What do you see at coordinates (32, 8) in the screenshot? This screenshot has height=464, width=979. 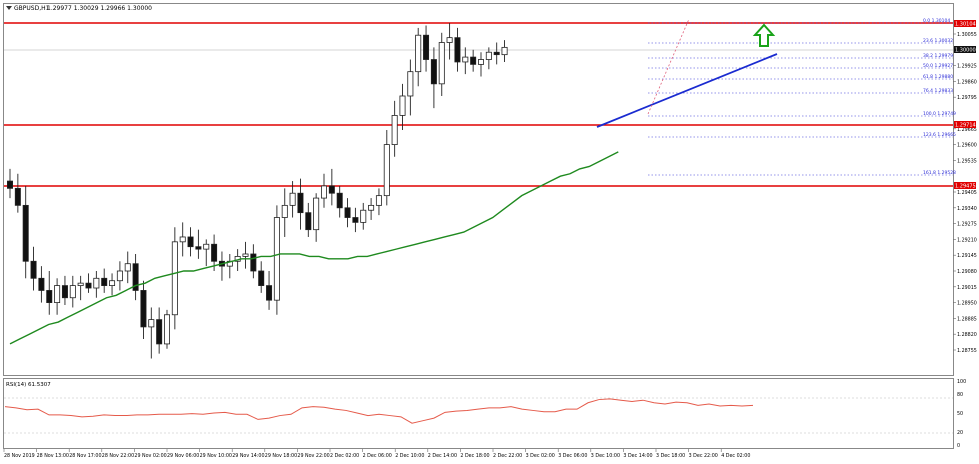 I see `header-symbol: GBPUSD,H1` at bounding box center [32, 8].